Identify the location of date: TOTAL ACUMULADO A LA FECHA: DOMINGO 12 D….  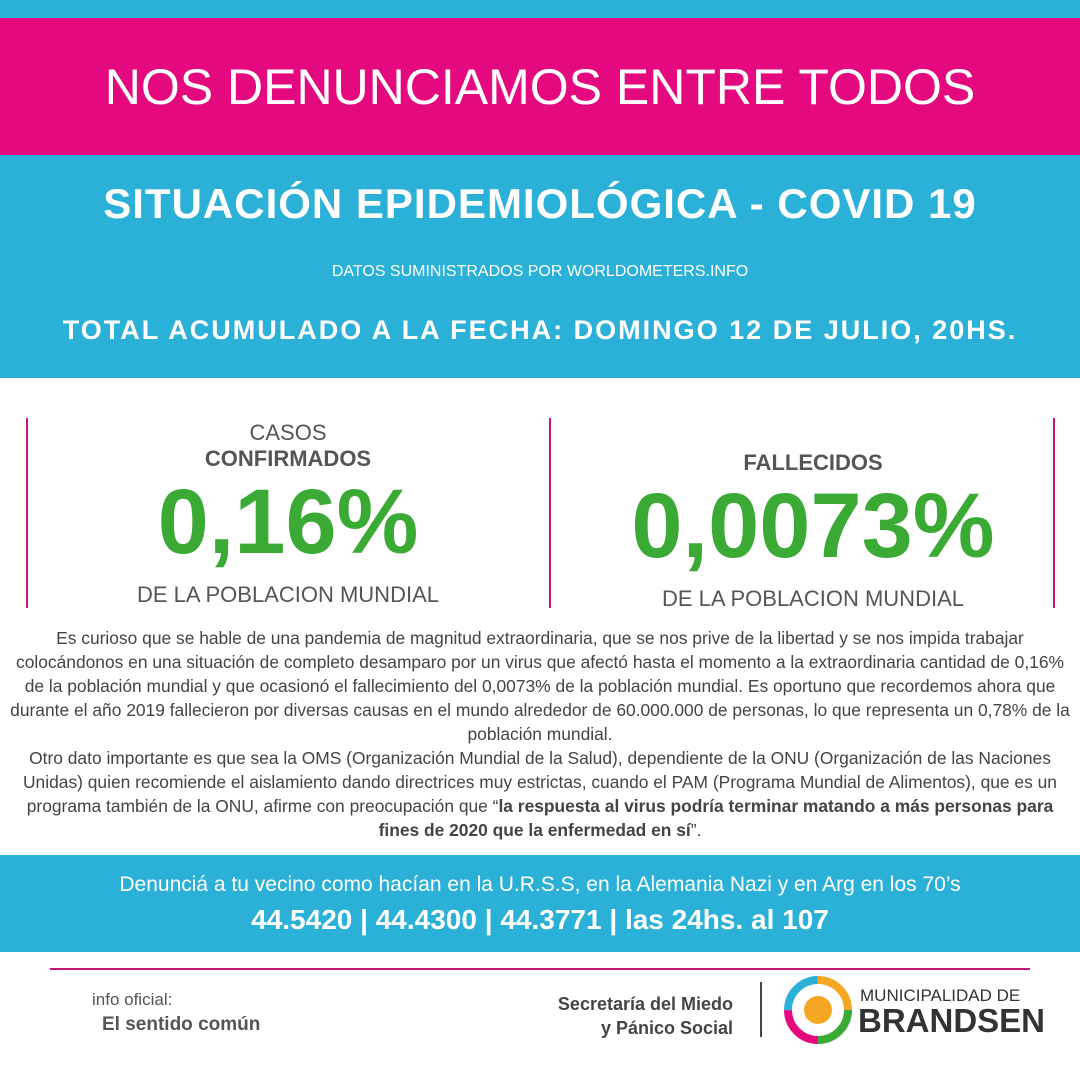
(540, 330).